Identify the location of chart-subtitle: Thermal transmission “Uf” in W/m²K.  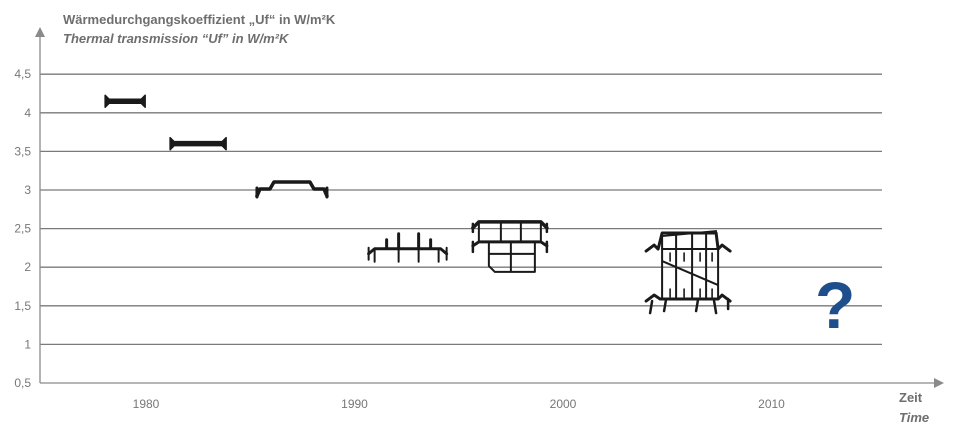
(176, 38).